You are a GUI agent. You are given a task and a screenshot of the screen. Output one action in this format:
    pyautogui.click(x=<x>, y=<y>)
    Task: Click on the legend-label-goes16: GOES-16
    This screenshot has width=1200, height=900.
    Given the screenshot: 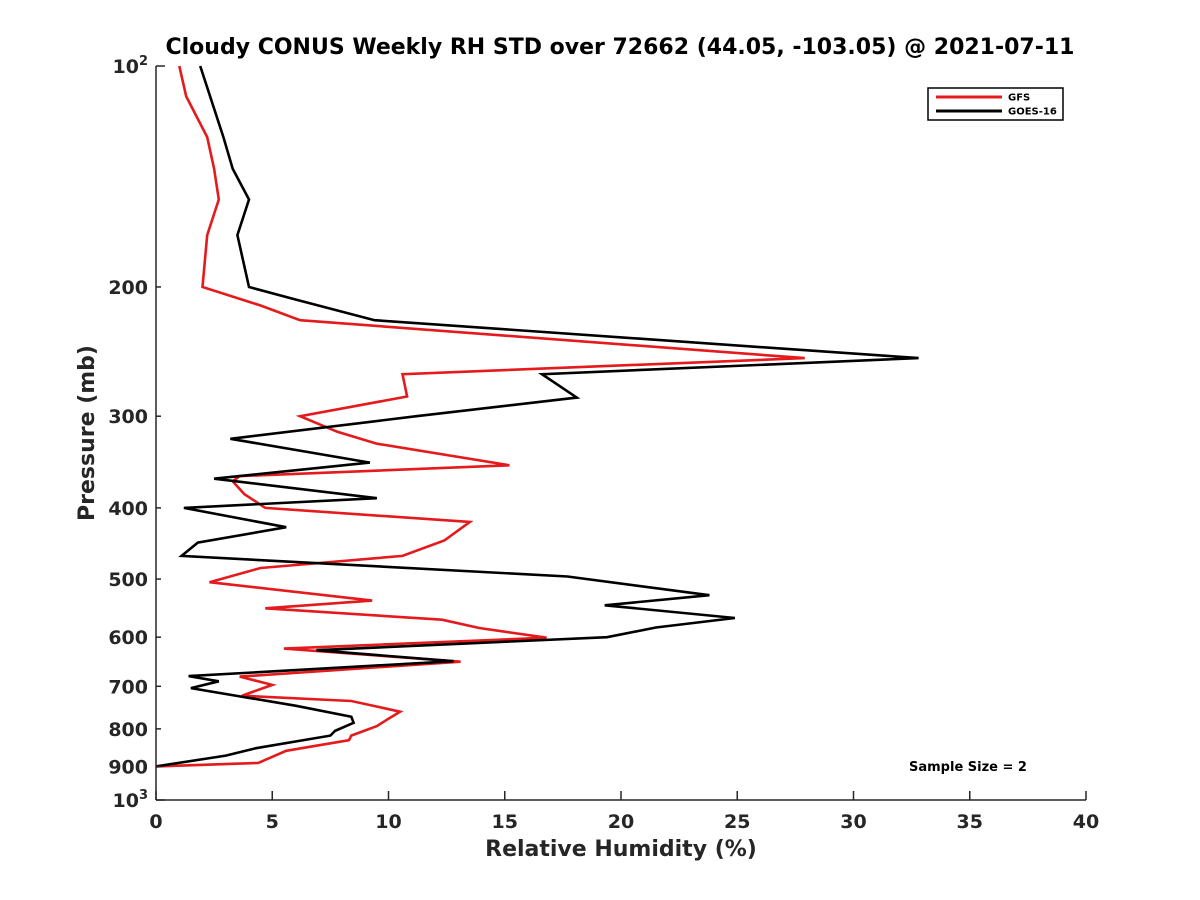 What is the action you would take?
    pyautogui.click(x=1032, y=112)
    